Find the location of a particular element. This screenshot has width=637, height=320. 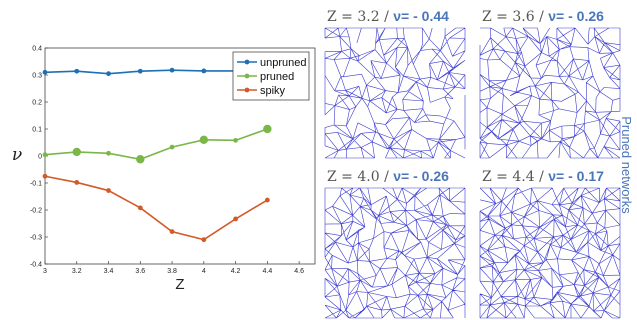

x-tick-label: 4.2 is located at coordinates (236, 271).